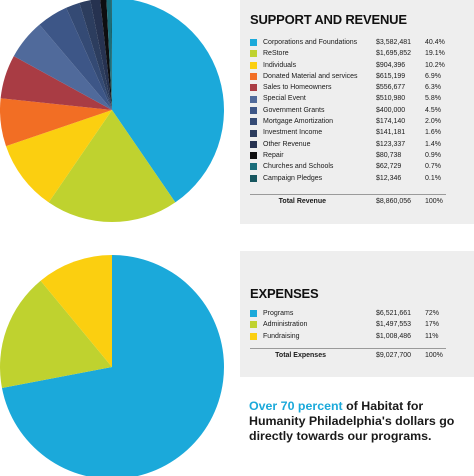  What do you see at coordinates (348, 65) in the screenshot?
I see `revenue-legend-row: Individuals $904,396 10.2%` at bounding box center [348, 65].